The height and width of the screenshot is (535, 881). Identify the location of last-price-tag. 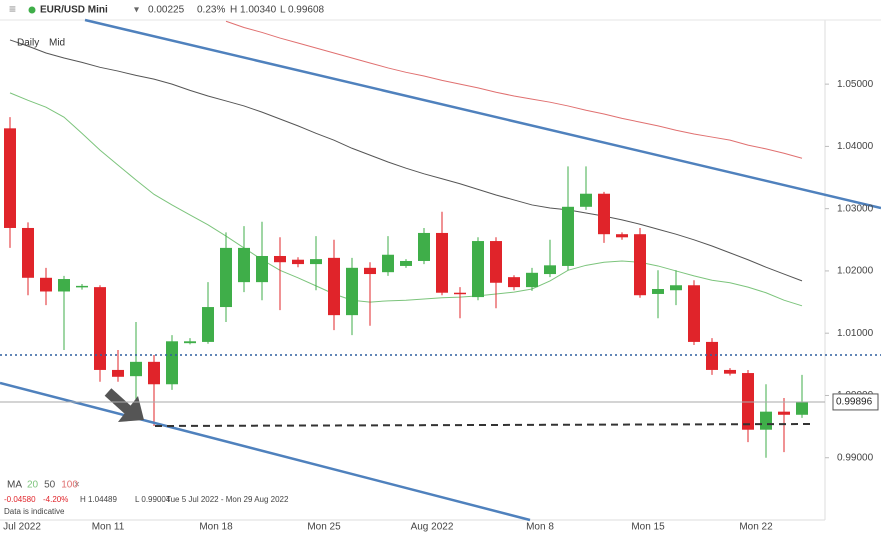
(855, 402).